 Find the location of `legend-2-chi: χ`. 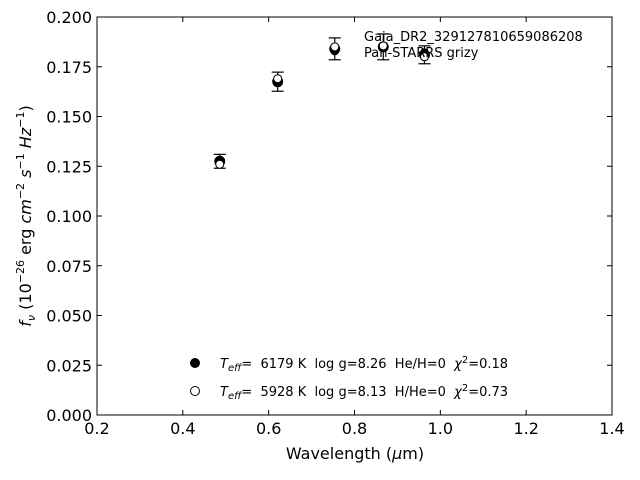

legend-2-chi: χ is located at coordinates (458, 392).